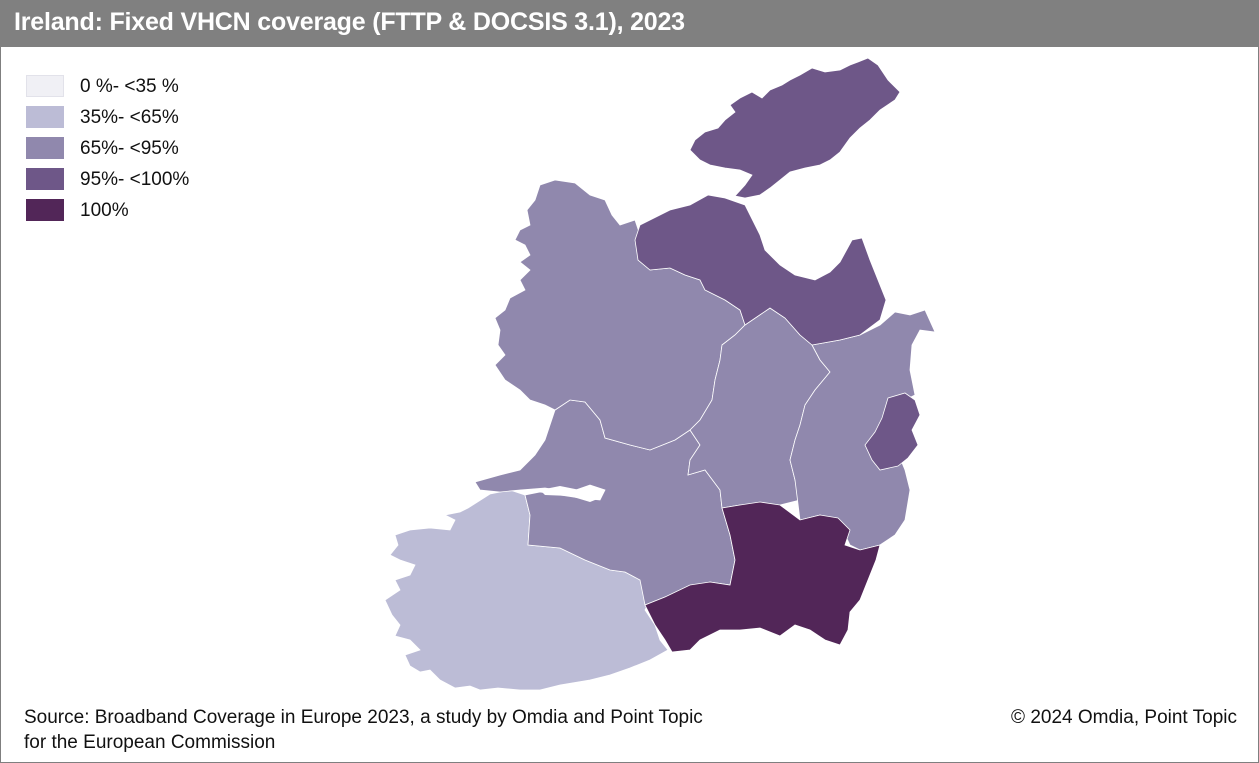 The height and width of the screenshot is (763, 1259). I want to click on legend-label: 95%- <100%, so click(135, 179).